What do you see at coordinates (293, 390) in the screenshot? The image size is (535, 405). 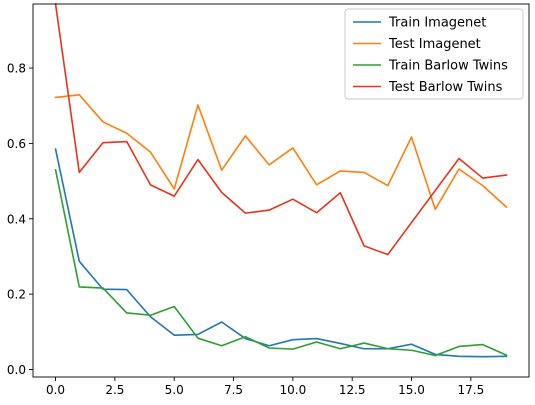 I see `x-tick-label: 10.0` at bounding box center [293, 390].